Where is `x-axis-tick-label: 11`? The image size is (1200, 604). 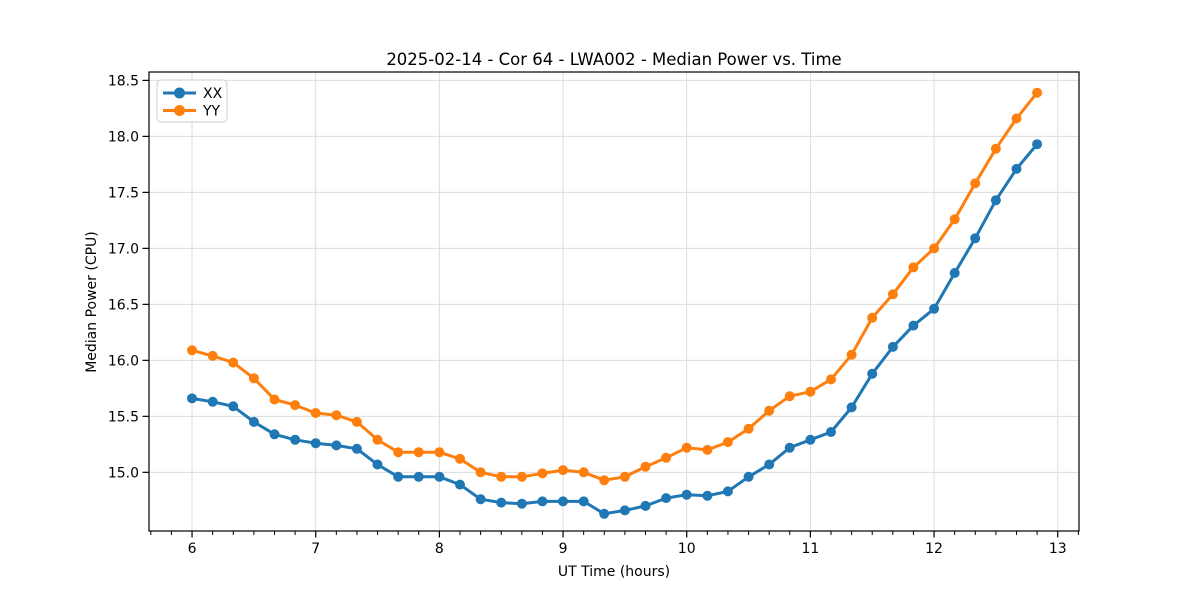 x-axis-tick-label: 11 is located at coordinates (810, 549).